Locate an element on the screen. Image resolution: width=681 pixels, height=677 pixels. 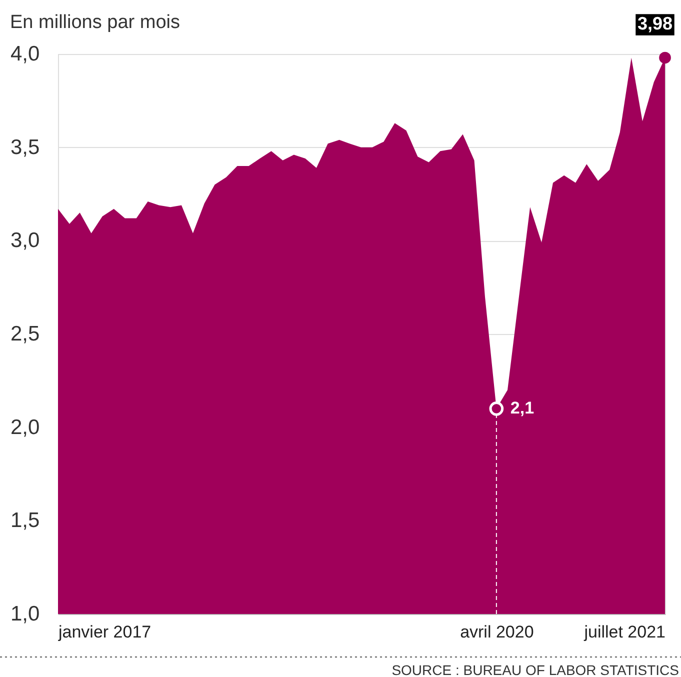
y-tick-label: 3,5 is located at coordinates (25, 147).